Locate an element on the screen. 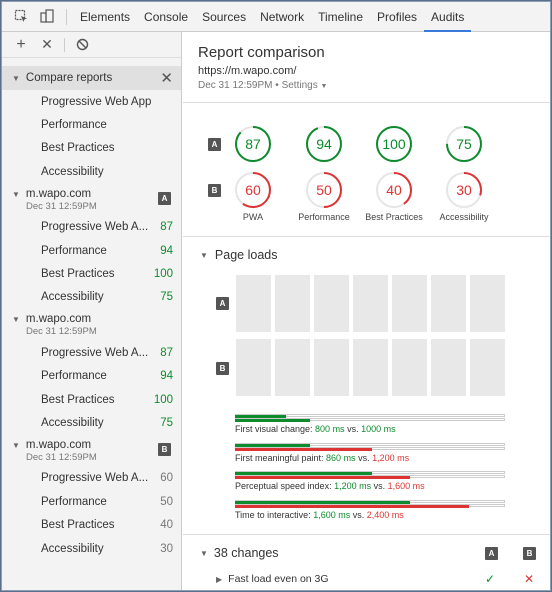 Image resolution: width=552 pixels, height=592 pixels. compare-reports-label: Compare reports is located at coordinates (69, 78).